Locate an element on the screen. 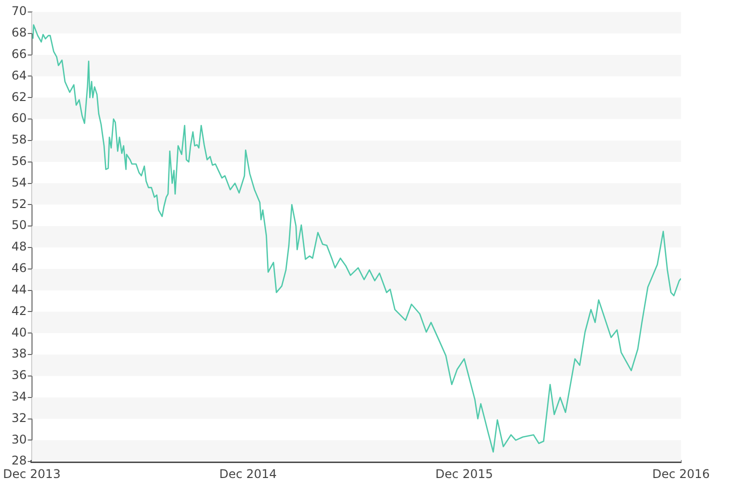 Image resolution: width=729 pixels, height=487 pixels. y-tick-label: 48 is located at coordinates (19, 247).